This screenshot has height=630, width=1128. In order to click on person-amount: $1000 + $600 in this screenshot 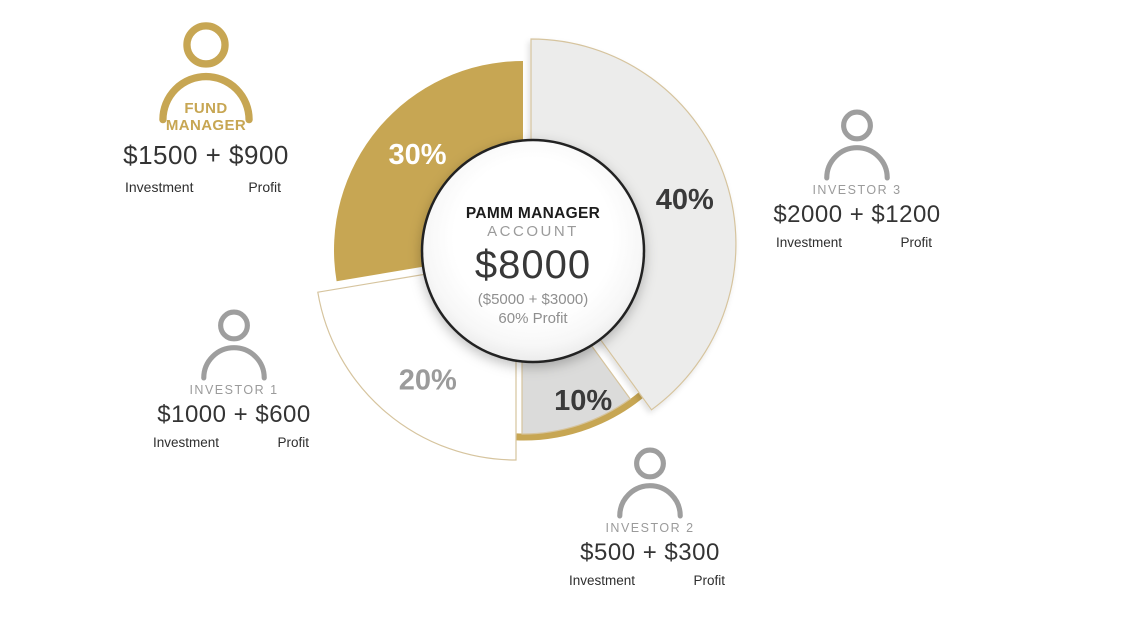, I will do `click(234, 414)`.